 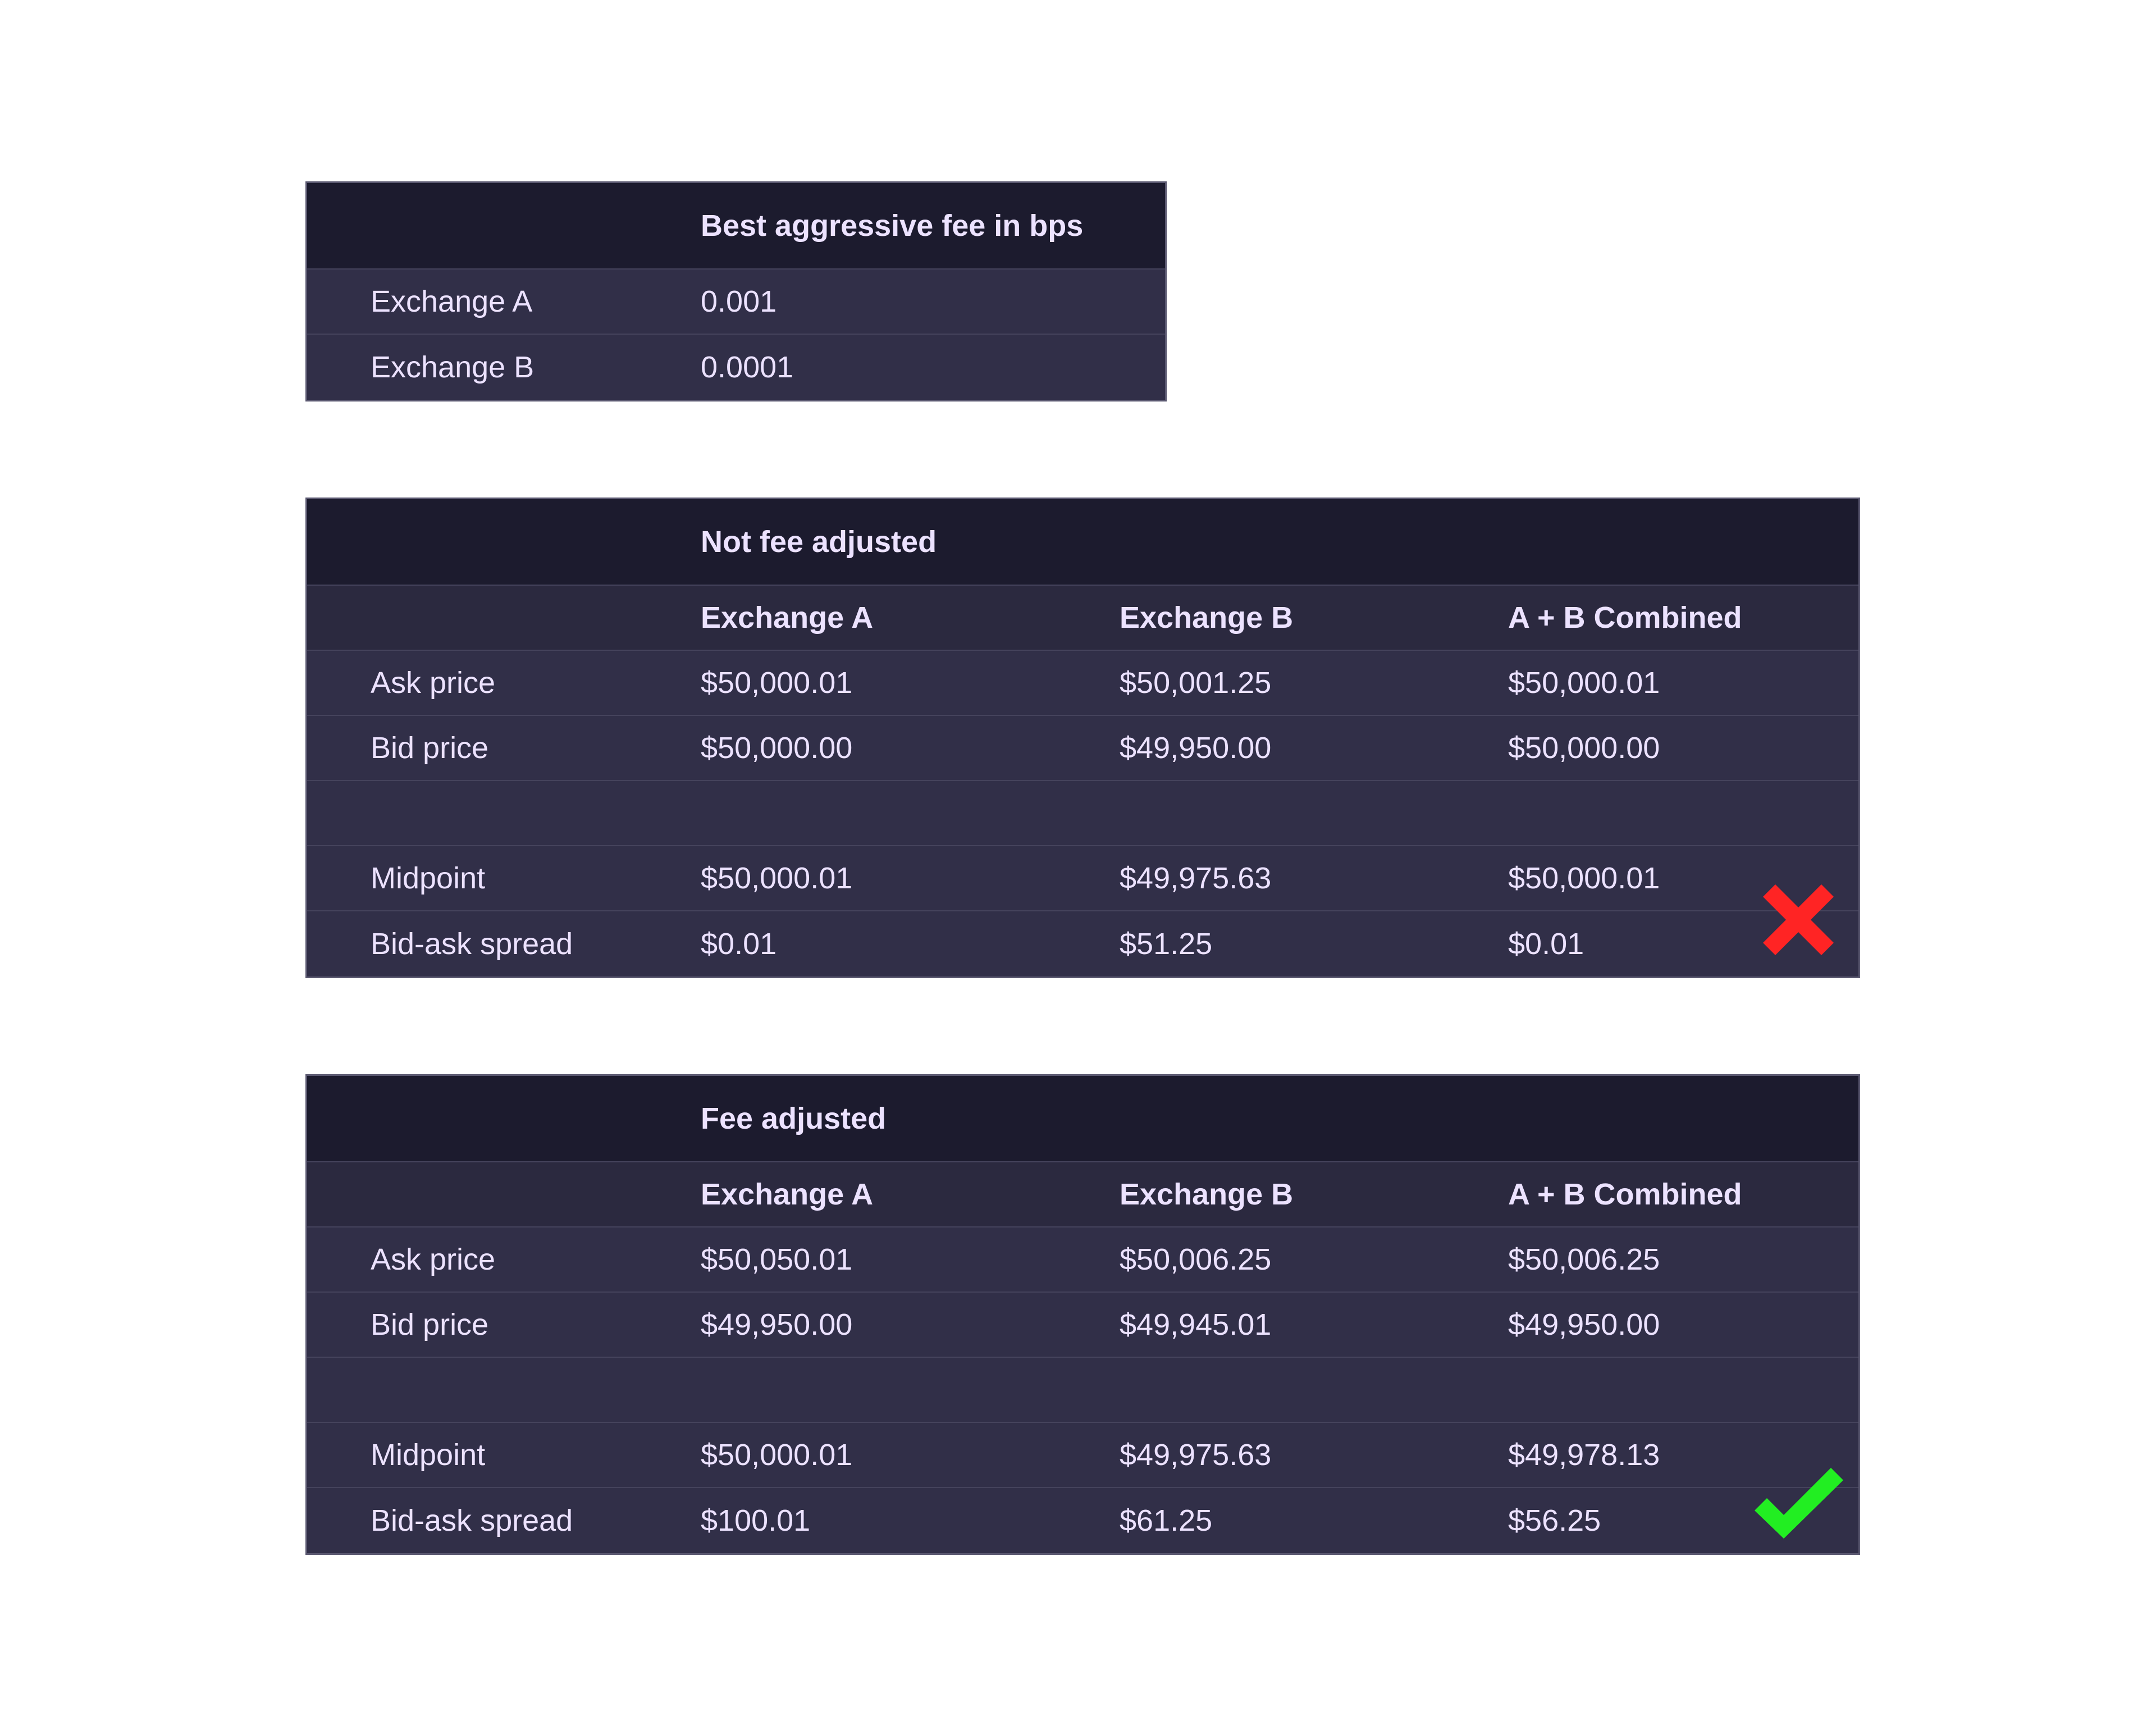 I want to click on table-row: Bid-ask spread $100.01 $61.25 $56.25, so click(x=1082, y=1520).